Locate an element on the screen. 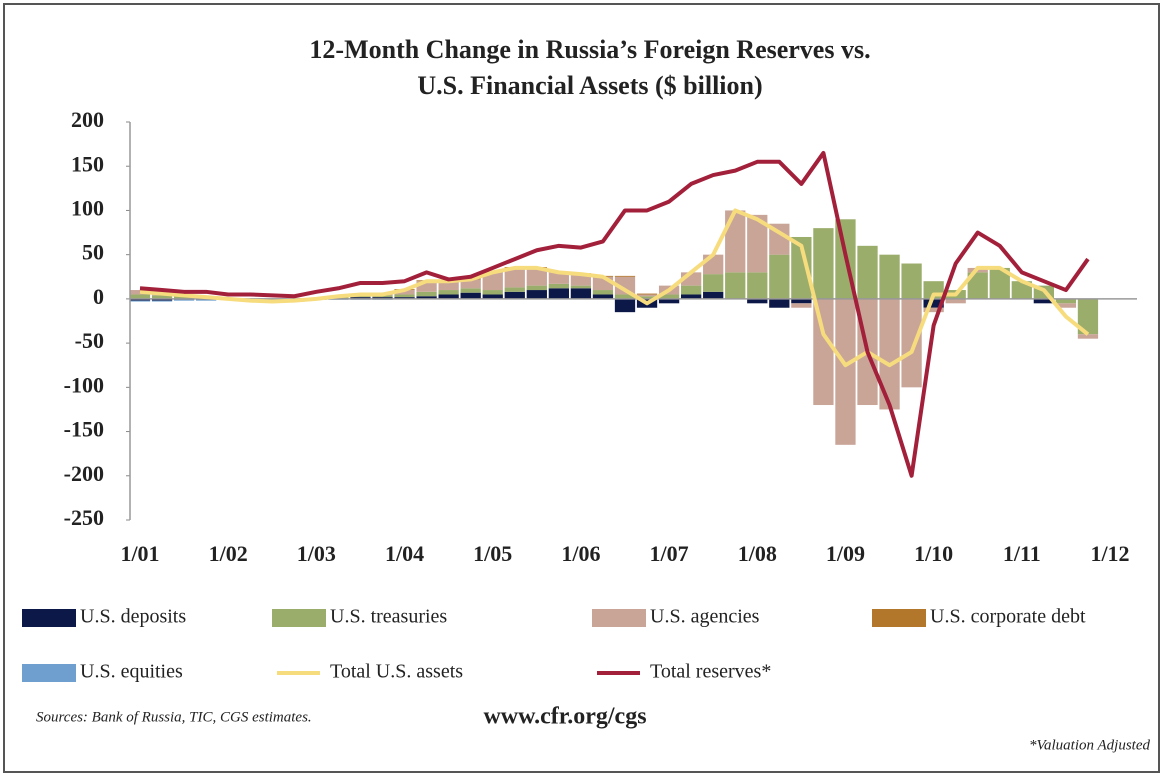 This screenshot has height=776, width=1163. legend-label: U.S. equities is located at coordinates (131, 672).